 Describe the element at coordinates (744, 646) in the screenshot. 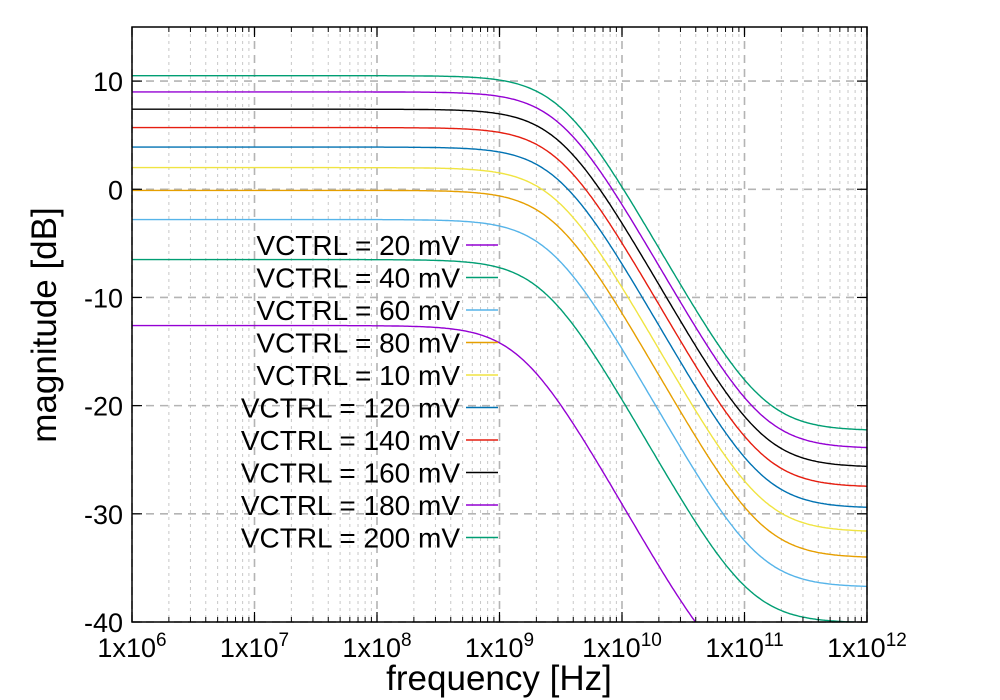

I see `x-tick-label: 1x10¹¹` at that location.